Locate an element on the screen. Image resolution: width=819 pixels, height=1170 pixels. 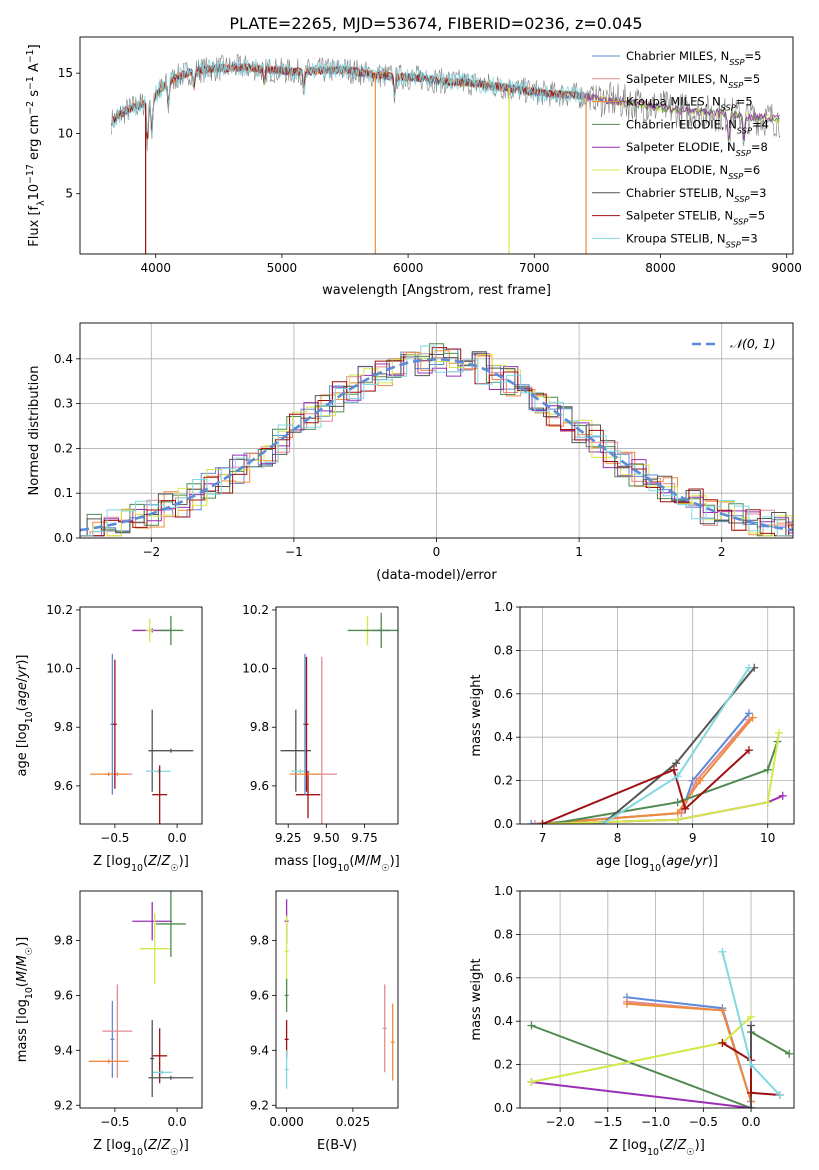
axes-frame-Z-age is located at coordinates (141, 715).